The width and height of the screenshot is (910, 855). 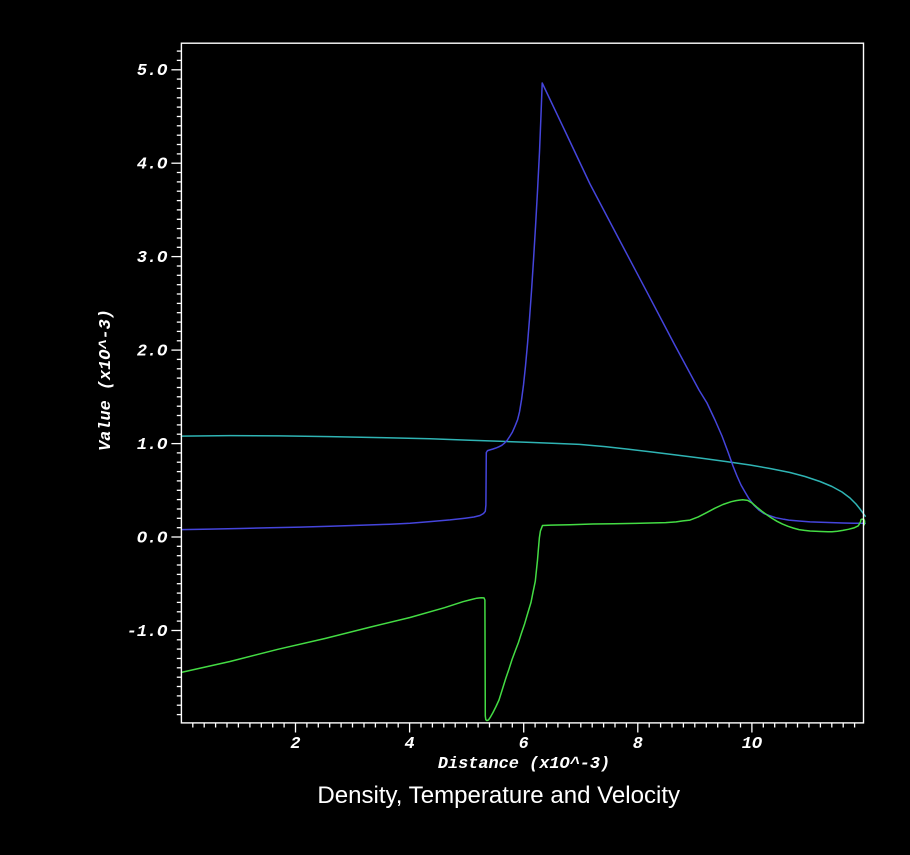 I want to click on svg-text: Distance (x1O^-3), so click(x=524, y=764).